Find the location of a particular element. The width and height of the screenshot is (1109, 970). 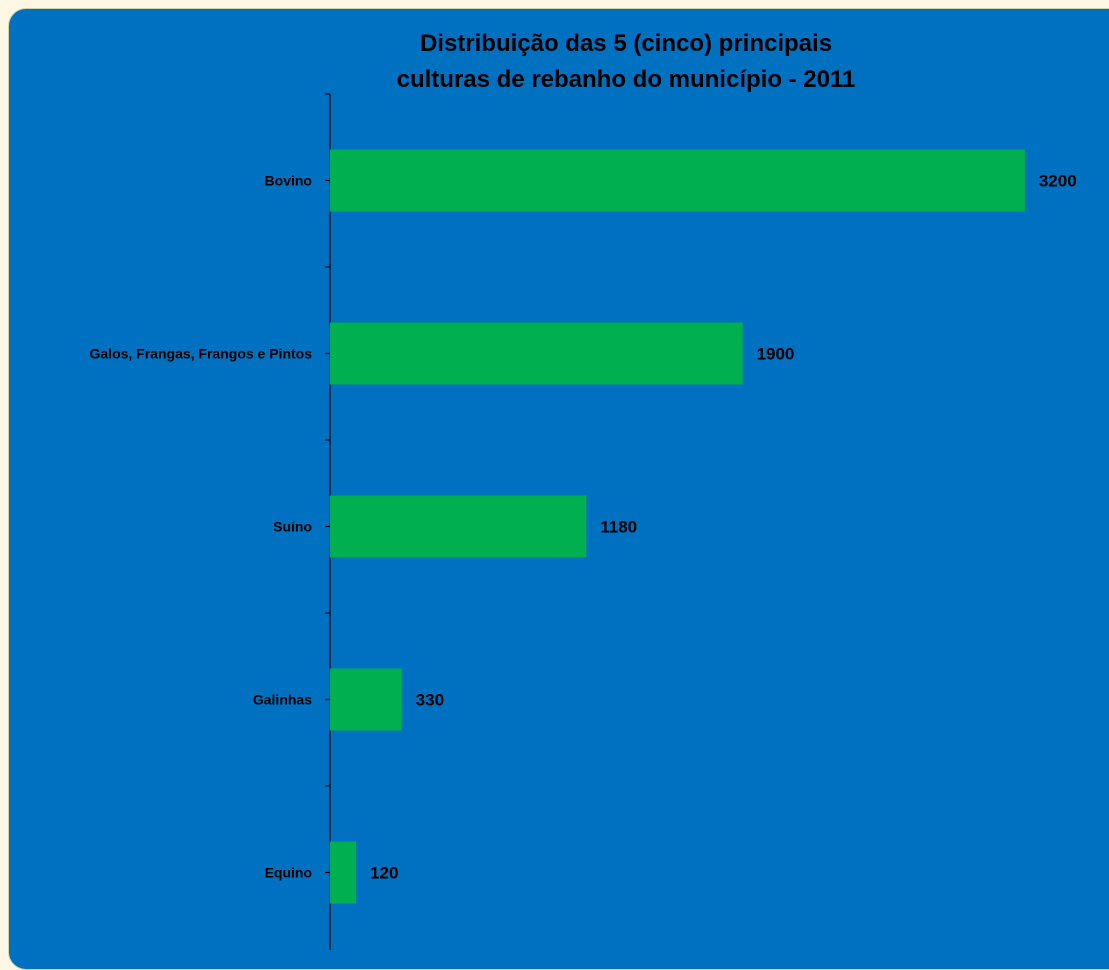

category-label: Galos, Frangas, Frangos e Pintos is located at coordinates (201, 354).